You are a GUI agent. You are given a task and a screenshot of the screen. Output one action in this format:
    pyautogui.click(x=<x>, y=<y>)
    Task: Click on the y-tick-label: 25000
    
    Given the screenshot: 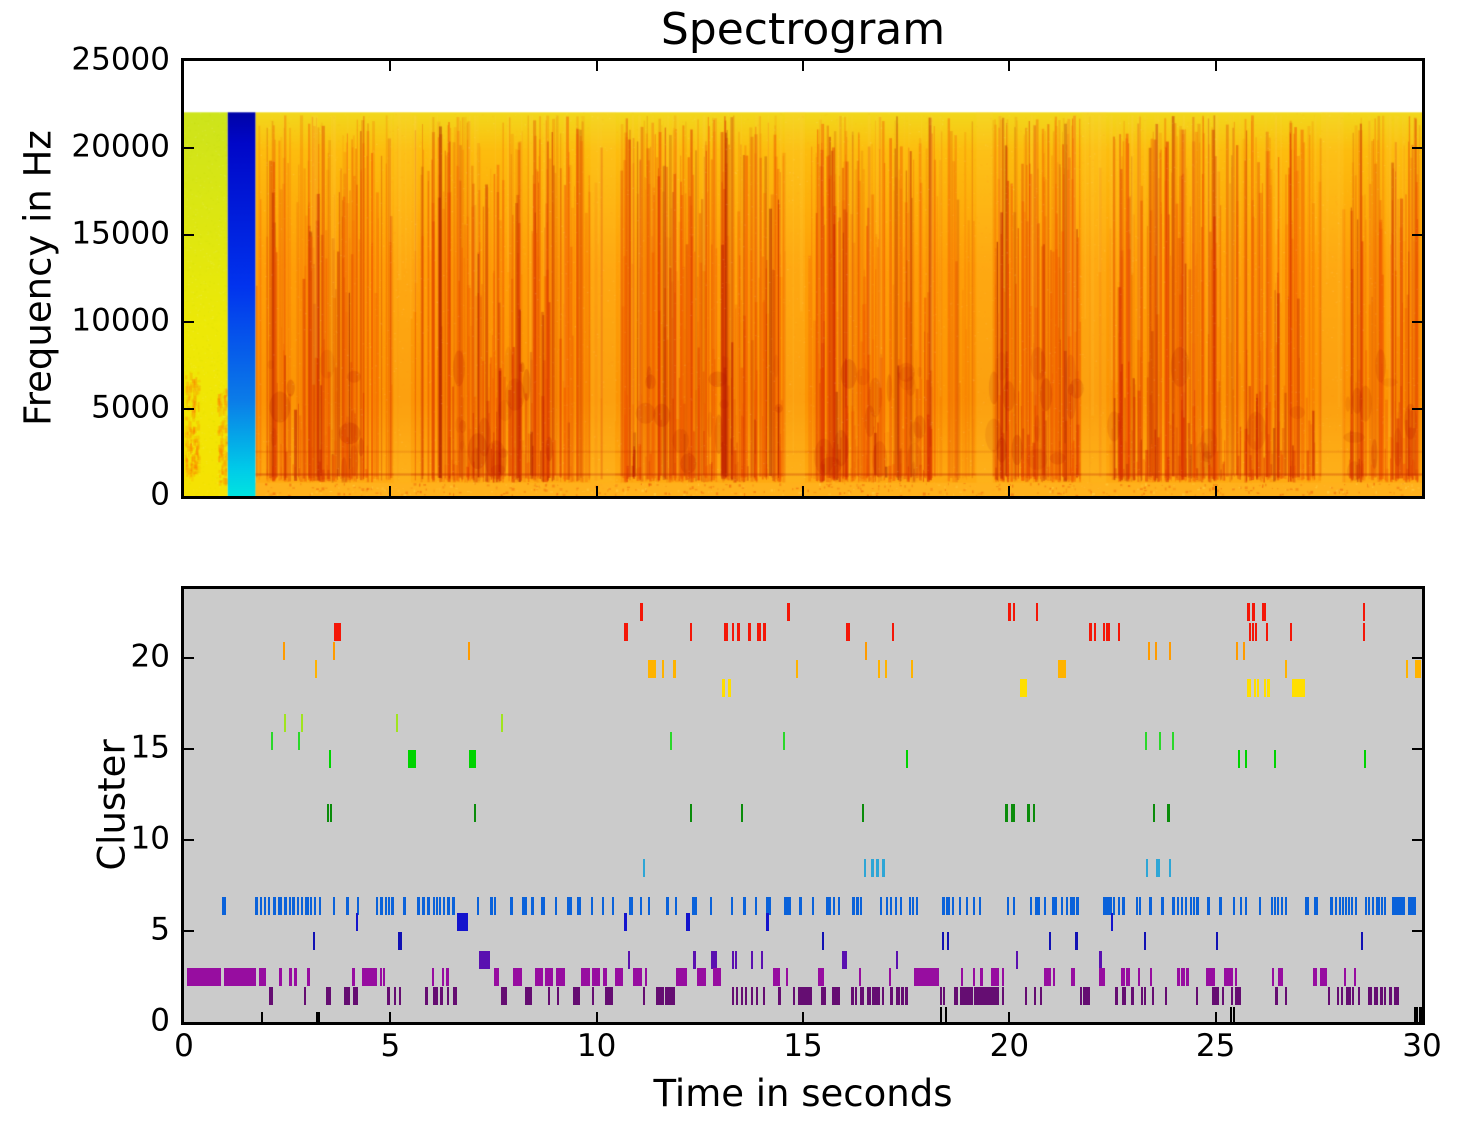 What is the action you would take?
    pyautogui.click(x=120, y=59)
    